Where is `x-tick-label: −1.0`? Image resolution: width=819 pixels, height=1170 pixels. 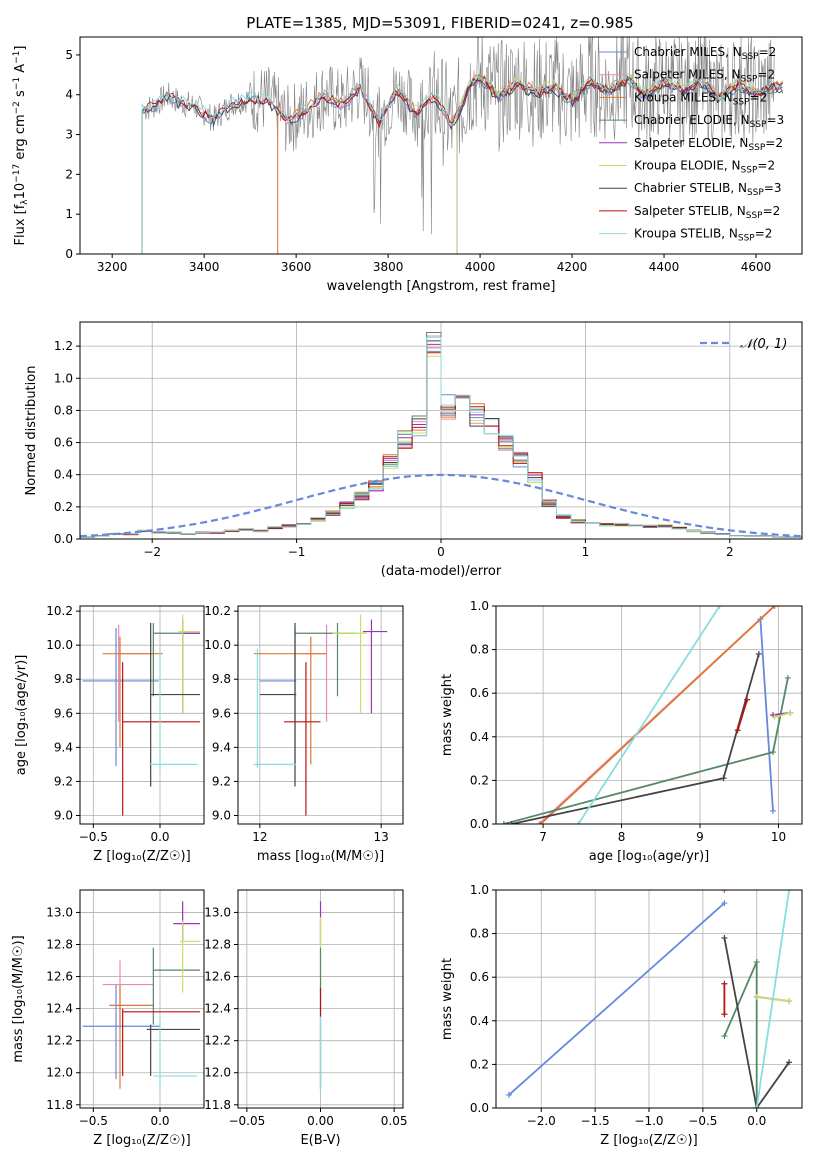 x-tick-label: −1.0 is located at coordinates (648, 1121).